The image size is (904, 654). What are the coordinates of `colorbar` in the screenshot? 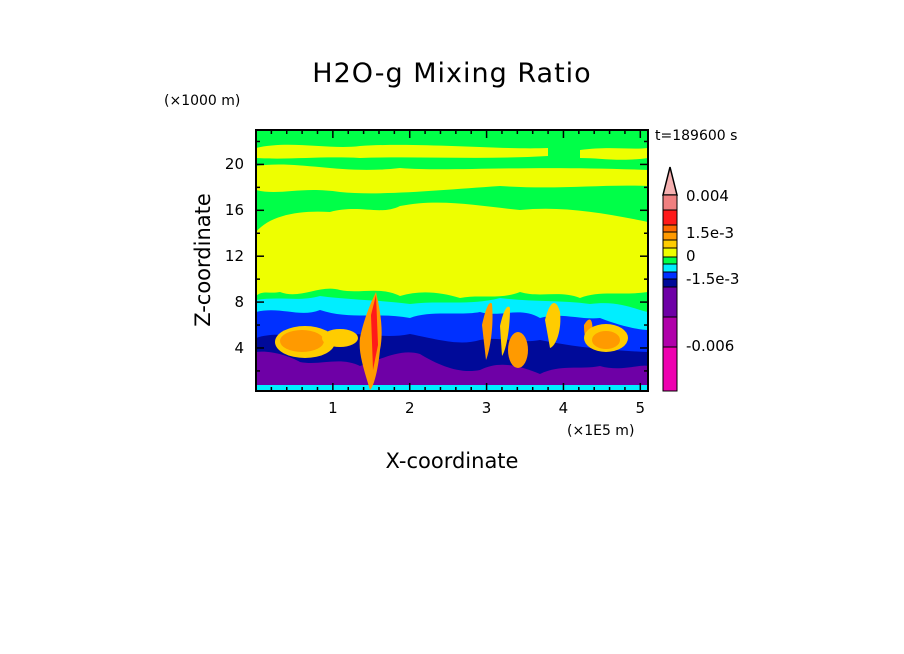 It's located at (670, 279).